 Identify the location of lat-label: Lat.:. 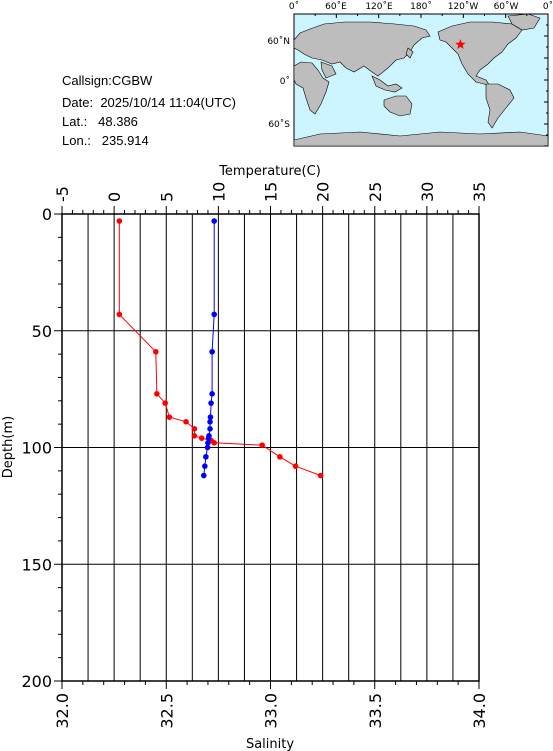
(75, 121).